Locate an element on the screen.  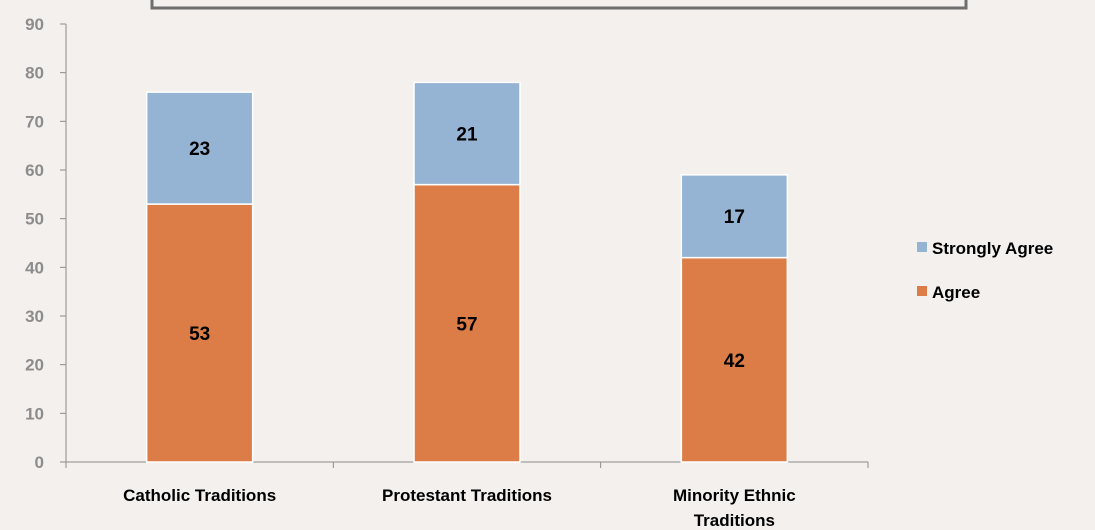
data-label-agree: 57 is located at coordinates (466, 324).